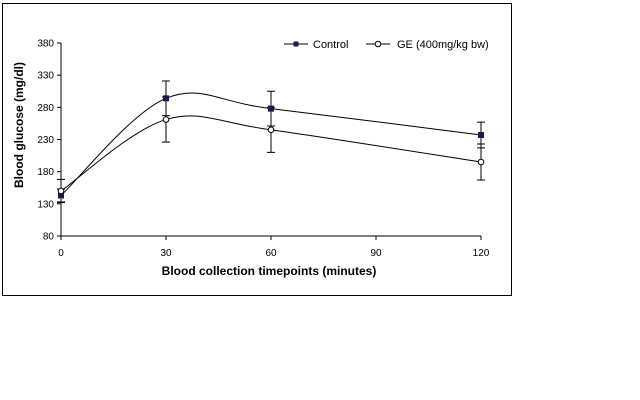 The height and width of the screenshot is (400, 640). What do you see at coordinates (330, 45) in the screenshot?
I see `control-legend-label: Control` at bounding box center [330, 45].